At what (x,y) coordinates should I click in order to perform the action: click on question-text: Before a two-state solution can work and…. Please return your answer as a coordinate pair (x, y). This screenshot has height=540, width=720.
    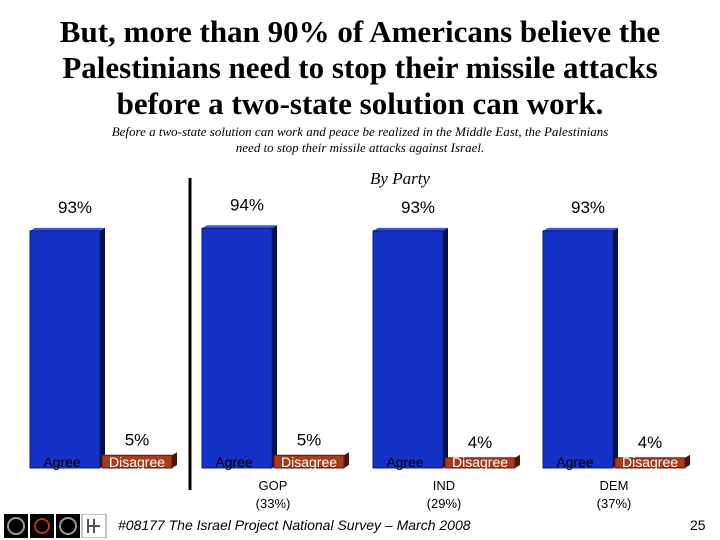
    Looking at the image, I should click on (360, 140).